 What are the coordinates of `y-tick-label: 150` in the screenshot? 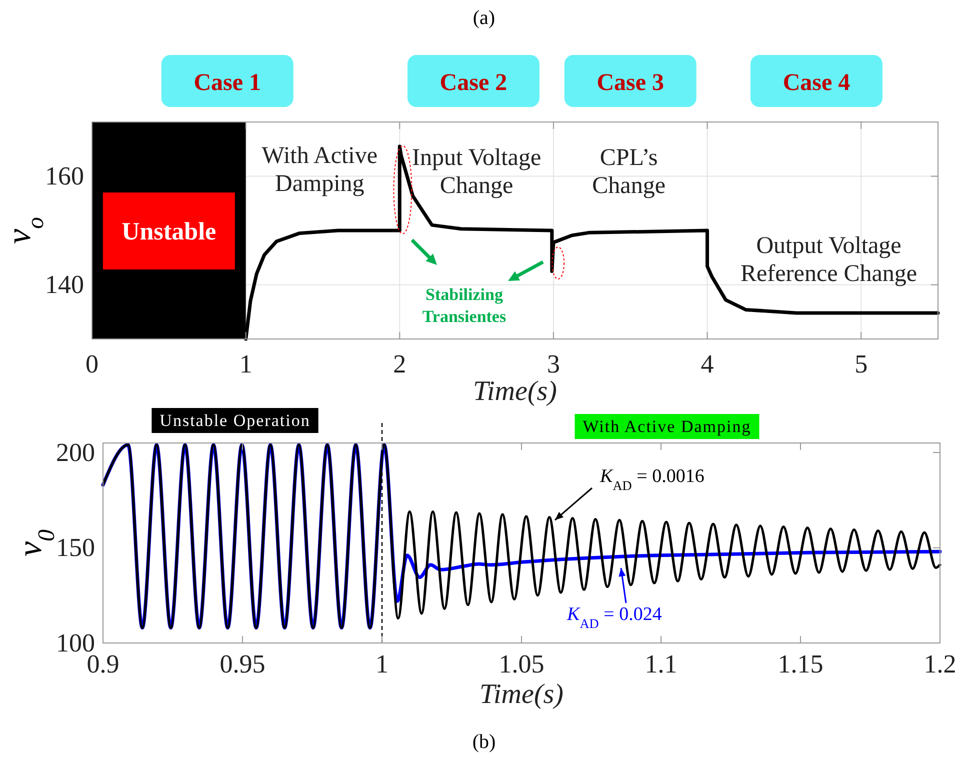 It's located at (75, 547).